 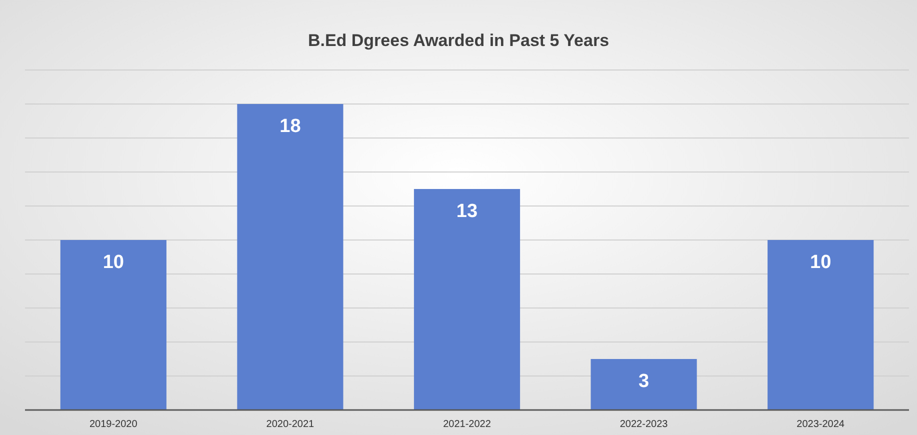 What do you see at coordinates (644, 381) in the screenshot?
I see `data-label: 3` at bounding box center [644, 381].